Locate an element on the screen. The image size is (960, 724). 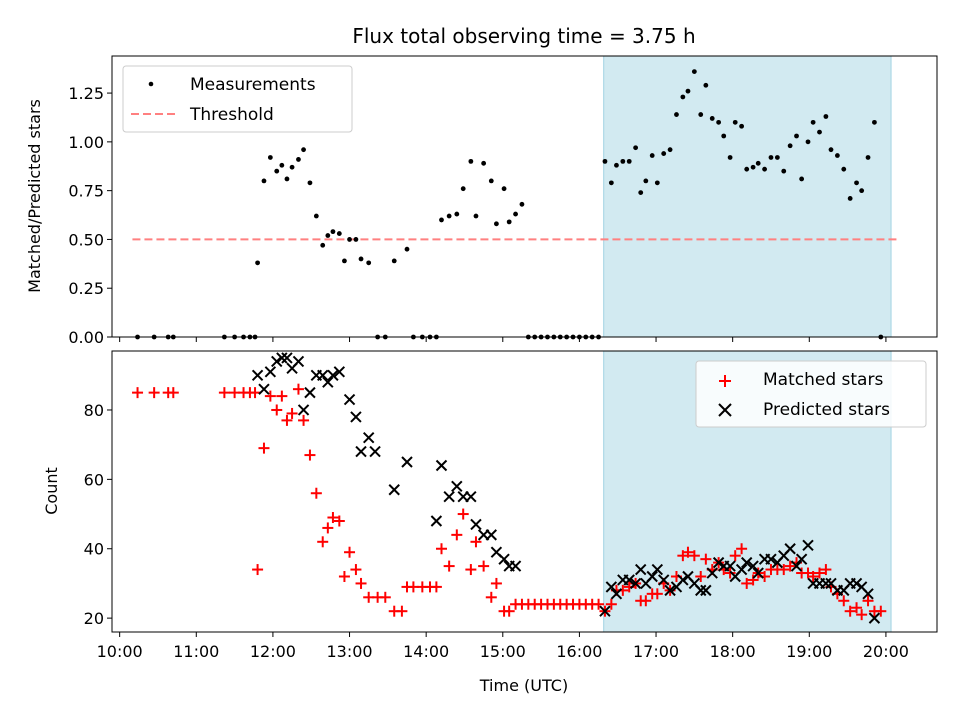
count-x-tick-label: 11:00 is located at coordinates (196, 651).